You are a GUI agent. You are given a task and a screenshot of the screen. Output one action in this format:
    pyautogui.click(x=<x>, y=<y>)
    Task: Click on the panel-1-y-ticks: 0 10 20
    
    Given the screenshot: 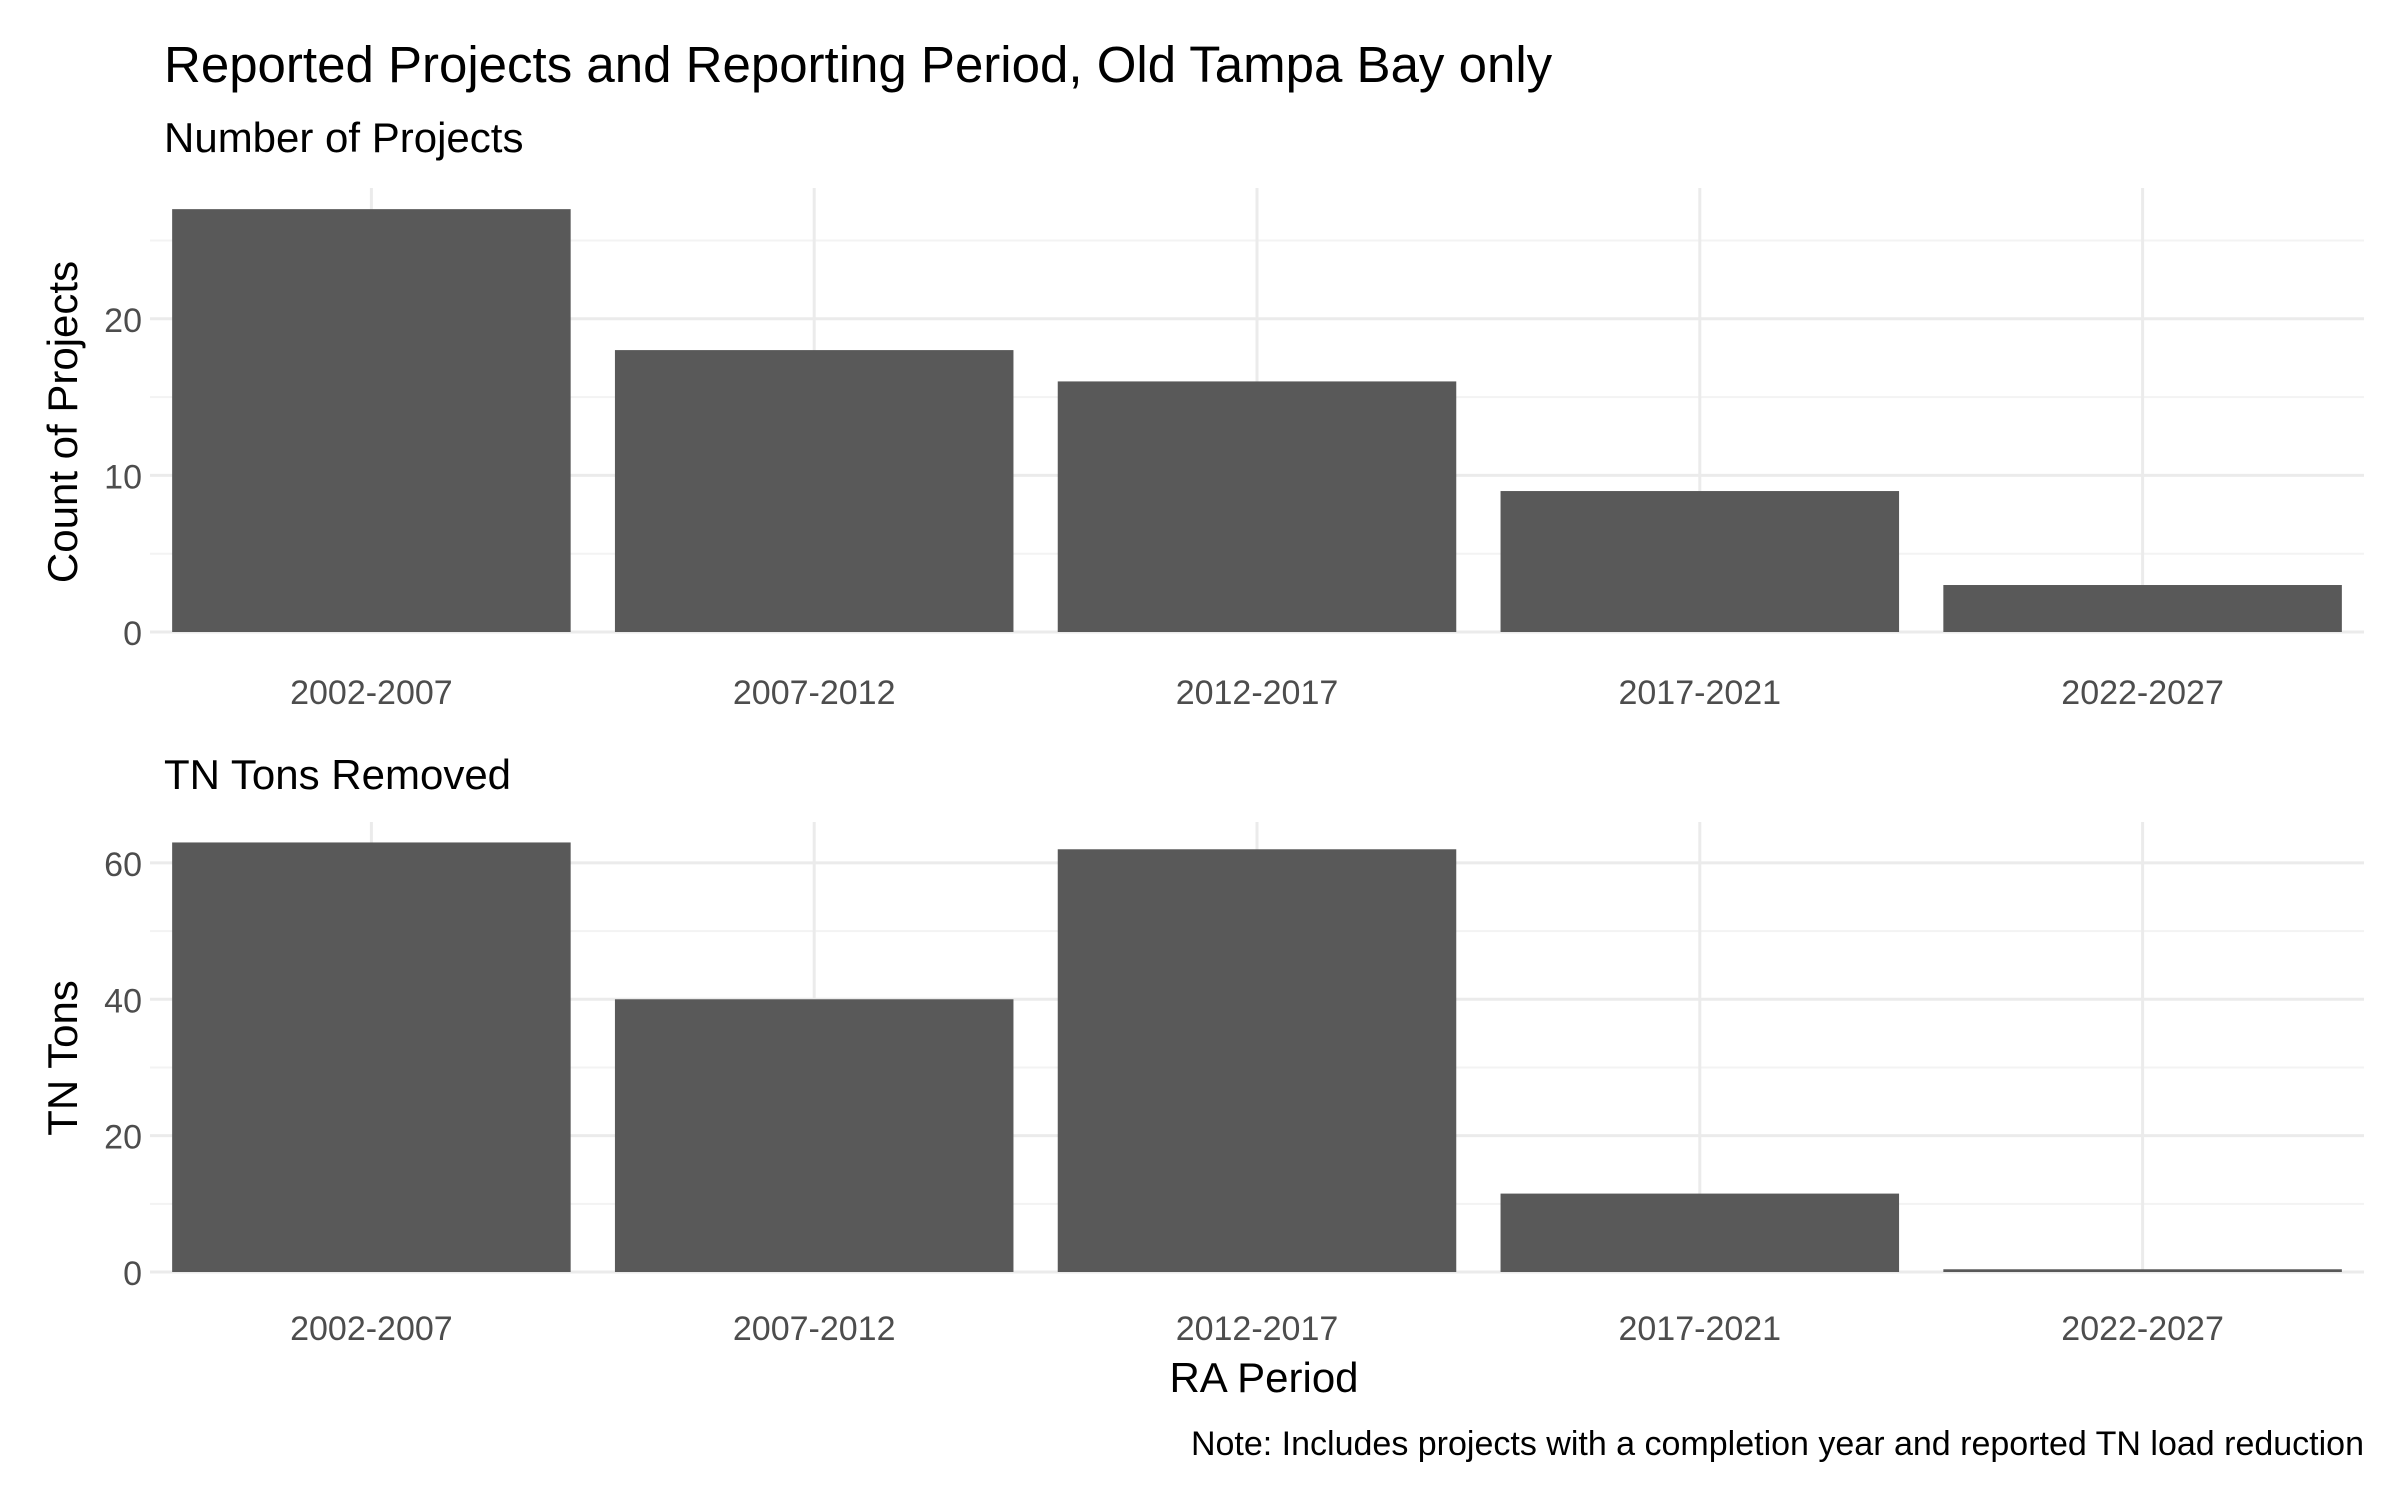 What is the action you would take?
    pyautogui.click(x=123, y=477)
    